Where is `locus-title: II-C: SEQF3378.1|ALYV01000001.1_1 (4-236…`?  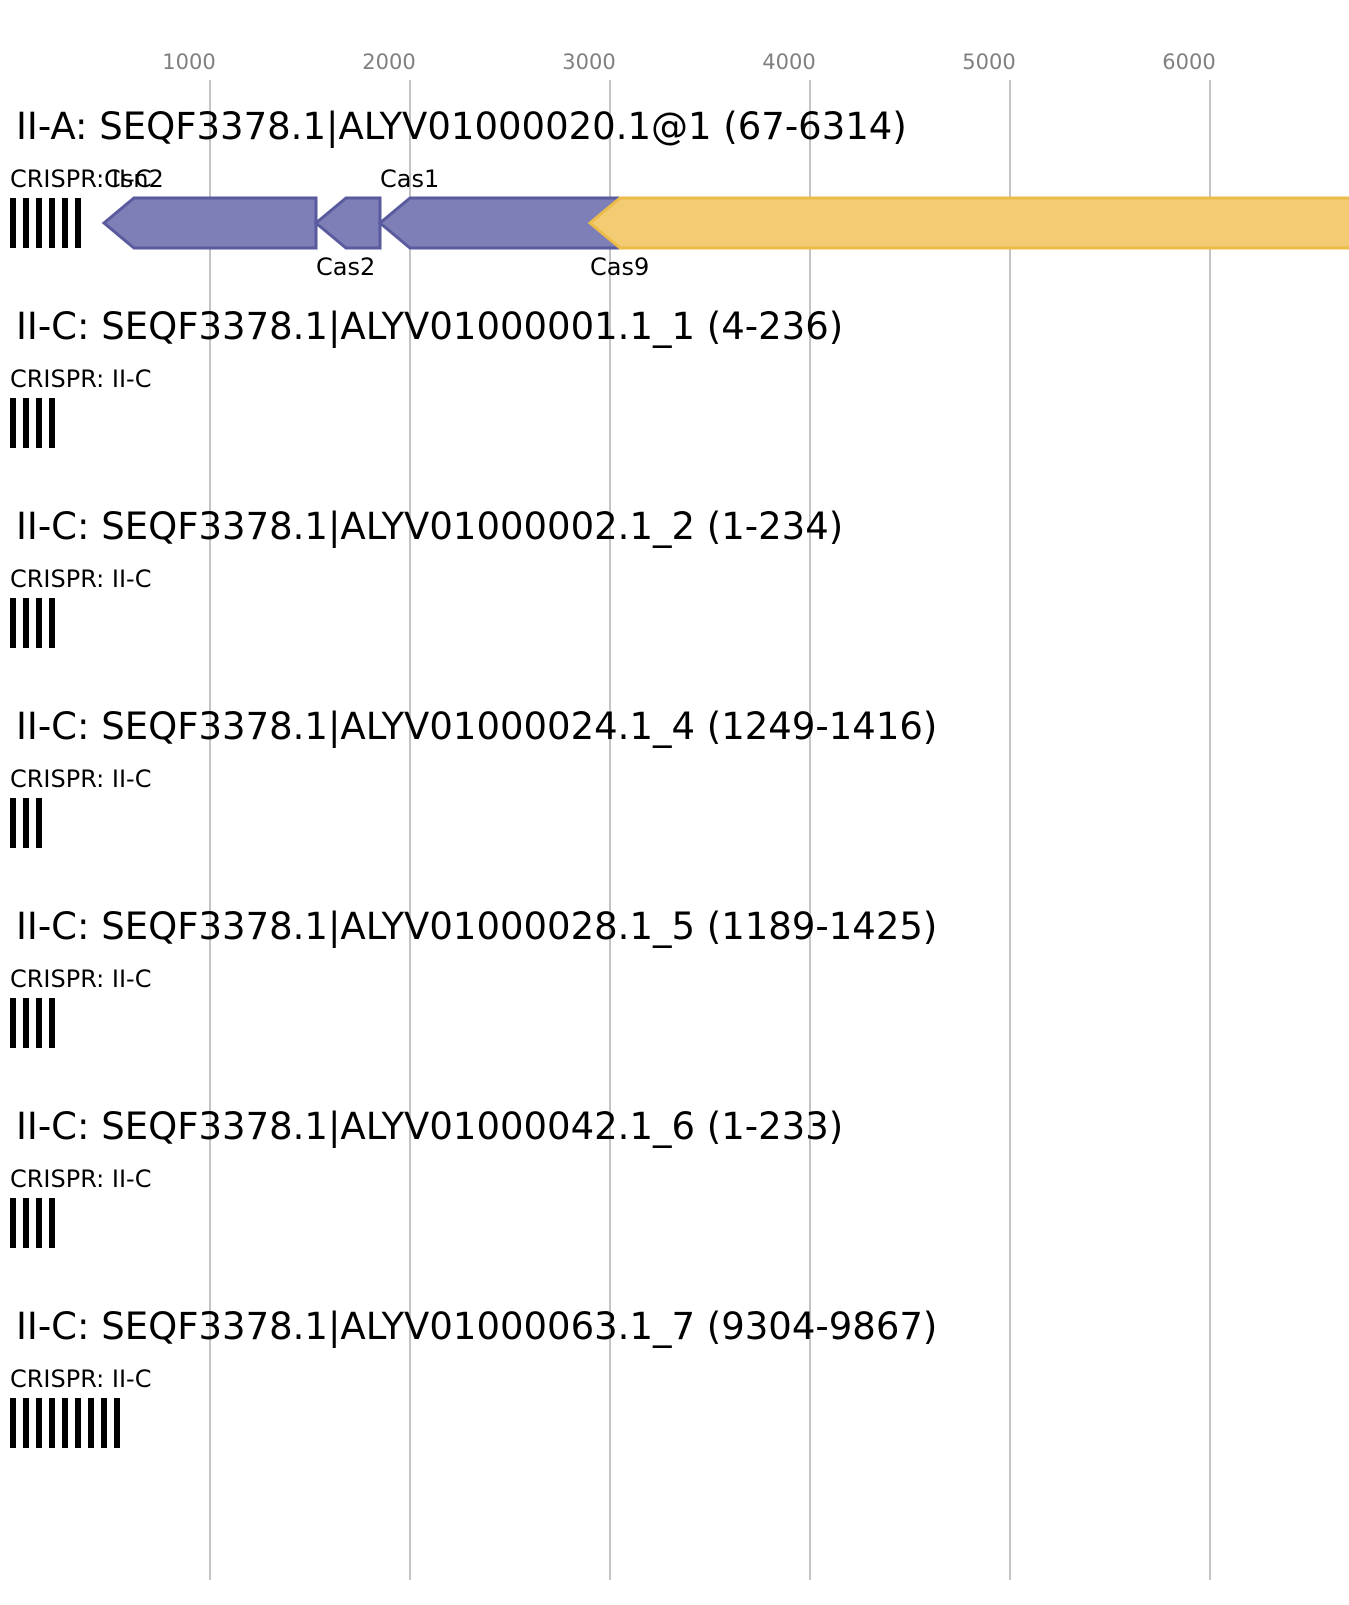 locus-title: II-C: SEQF3378.1|ALYV01000001.1_1 (4-236… is located at coordinates (429, 326).